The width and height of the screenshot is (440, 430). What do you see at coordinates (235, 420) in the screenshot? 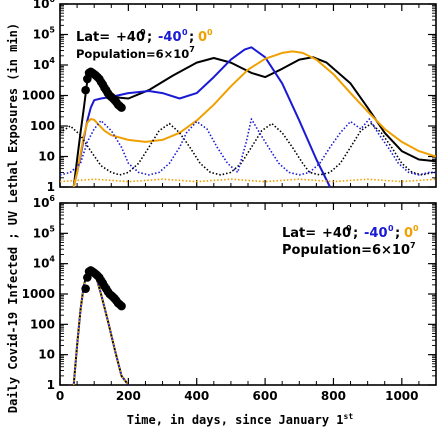
I see `x-axis-title-main: Time, in days, since January 1` at bounding box center [235, 420].